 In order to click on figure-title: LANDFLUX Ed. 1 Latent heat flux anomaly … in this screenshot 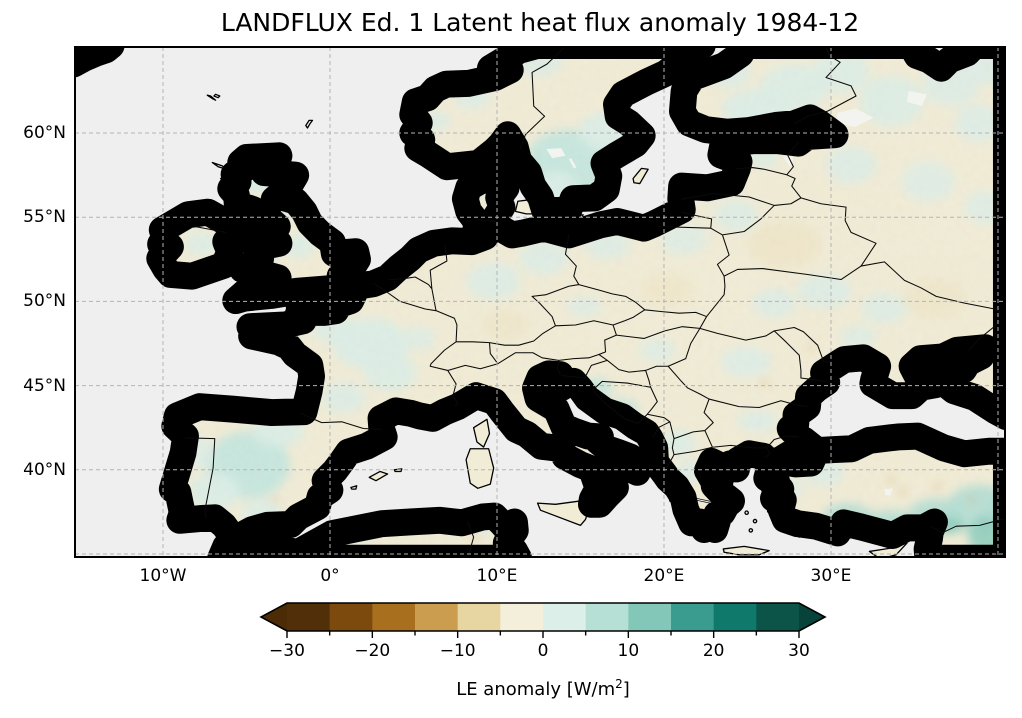, I will do `click(540, 22)`.